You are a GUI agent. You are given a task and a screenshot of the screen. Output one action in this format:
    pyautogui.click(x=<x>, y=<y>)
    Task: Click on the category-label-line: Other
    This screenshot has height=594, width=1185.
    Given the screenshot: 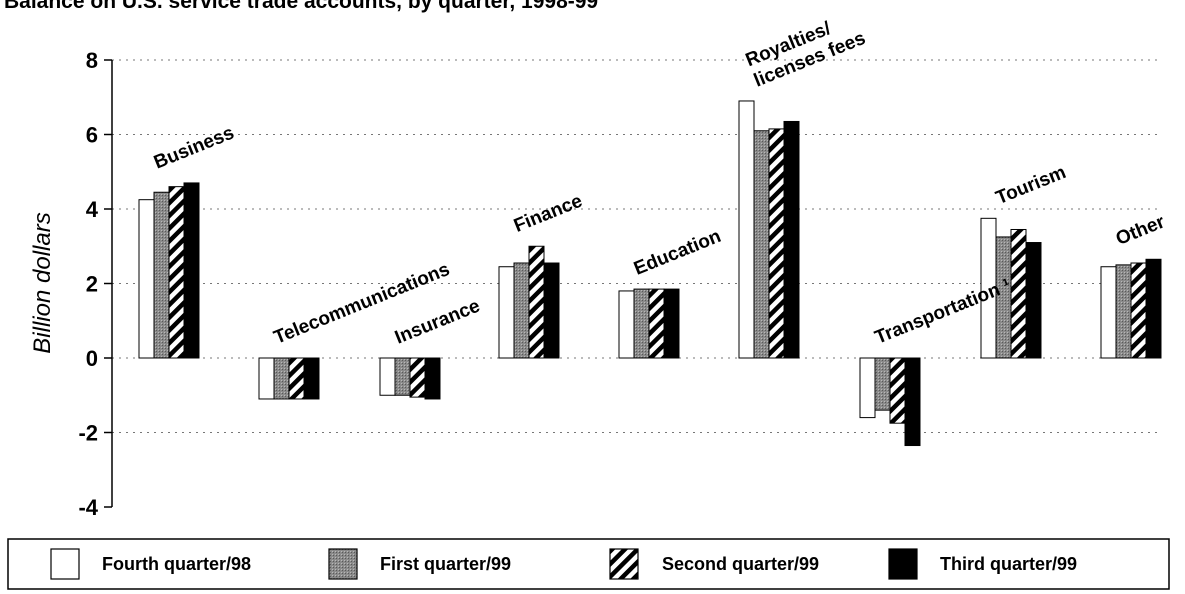 What is the action you would take?
    pyautogui.click(x=1140, y=230)
    